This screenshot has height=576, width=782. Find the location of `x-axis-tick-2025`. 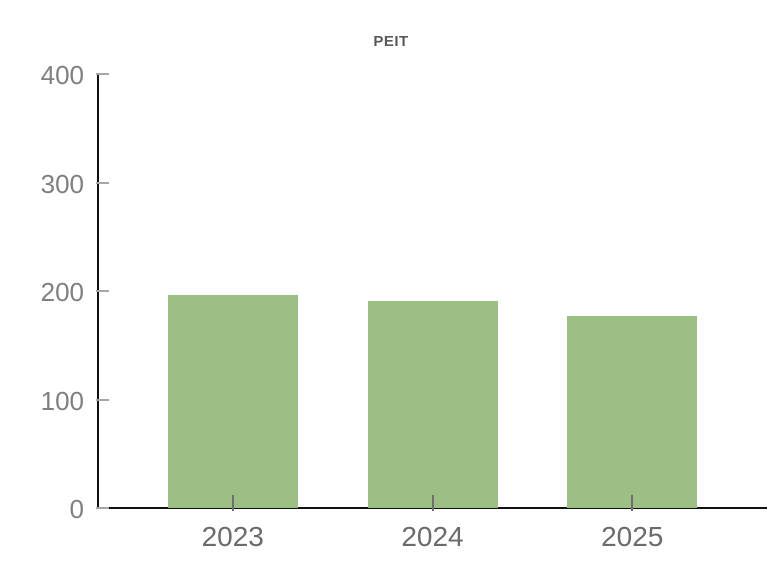

x-axis-tick-2025 is located at coordinates (632, 503).